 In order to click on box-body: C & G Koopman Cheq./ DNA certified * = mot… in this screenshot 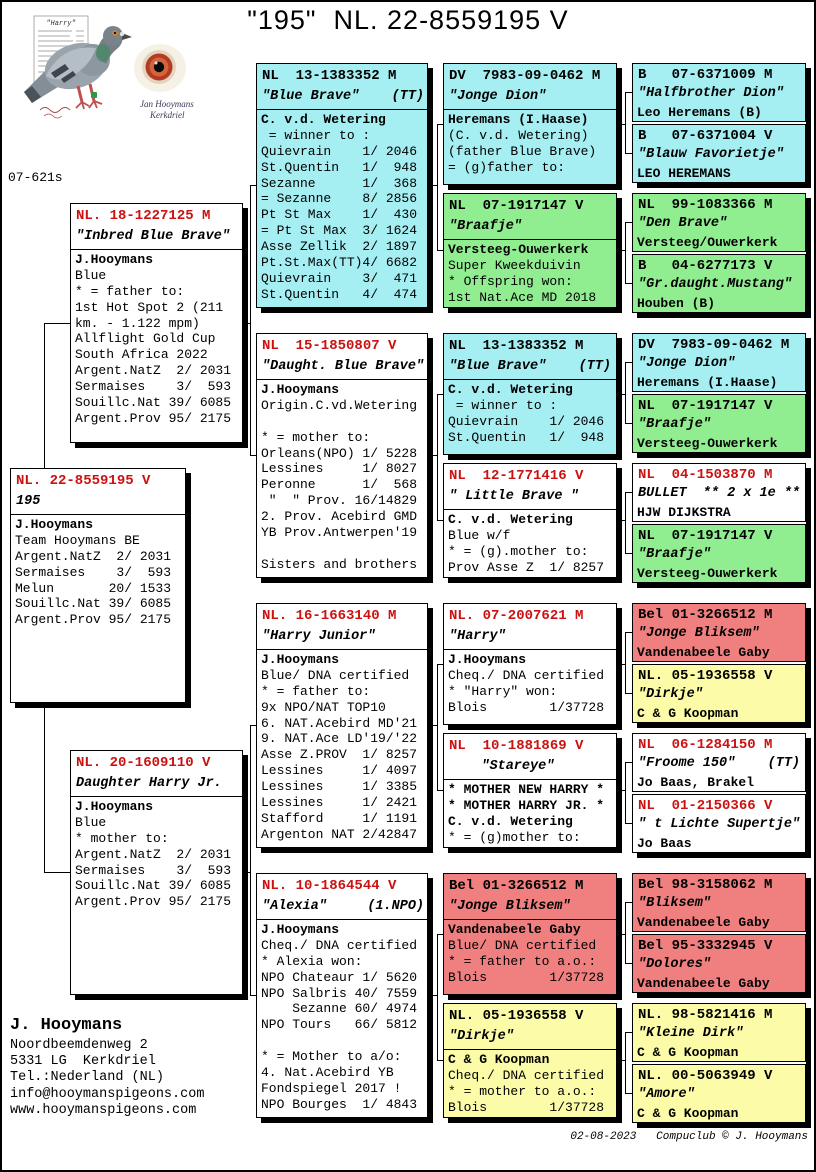, I will do `click(530, 1082)`.